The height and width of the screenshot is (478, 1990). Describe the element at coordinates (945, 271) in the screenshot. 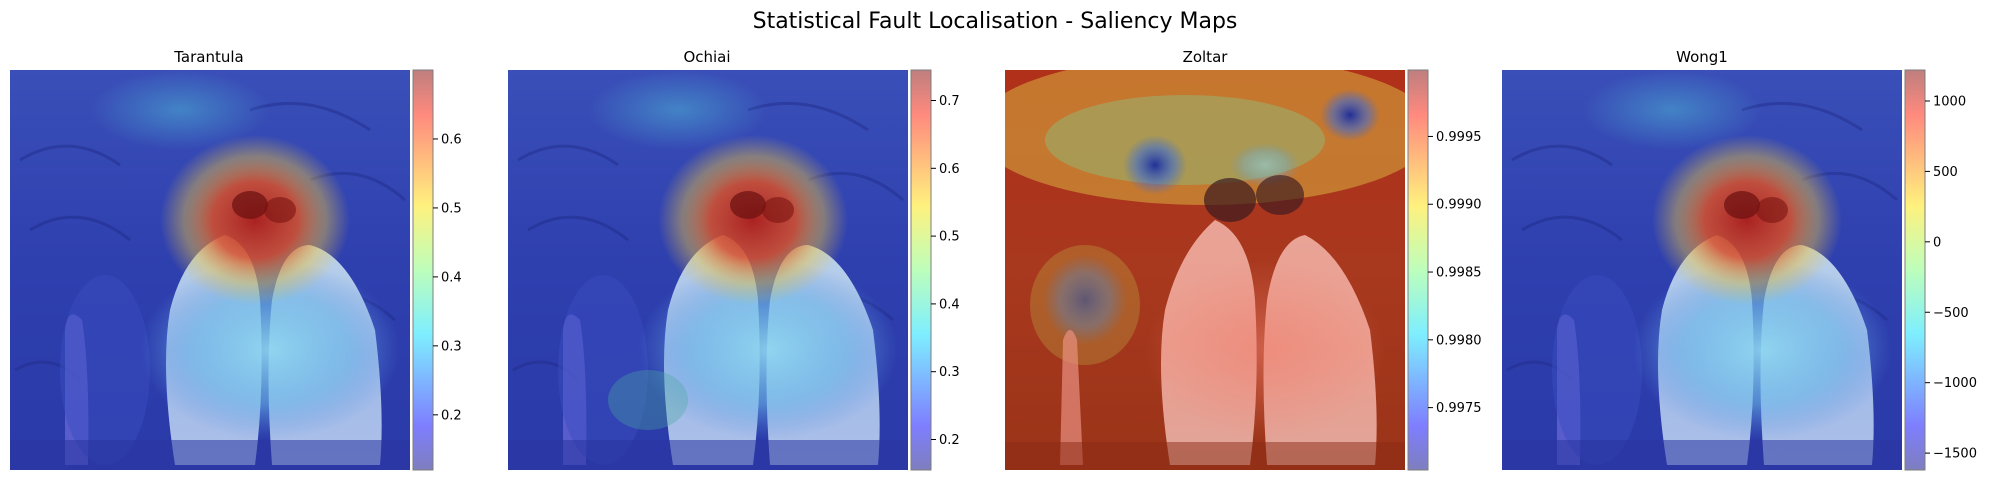

I see `colorbar-ticks: 0.2 0.3 0.4 0.5 0.6 0.7` at that location.